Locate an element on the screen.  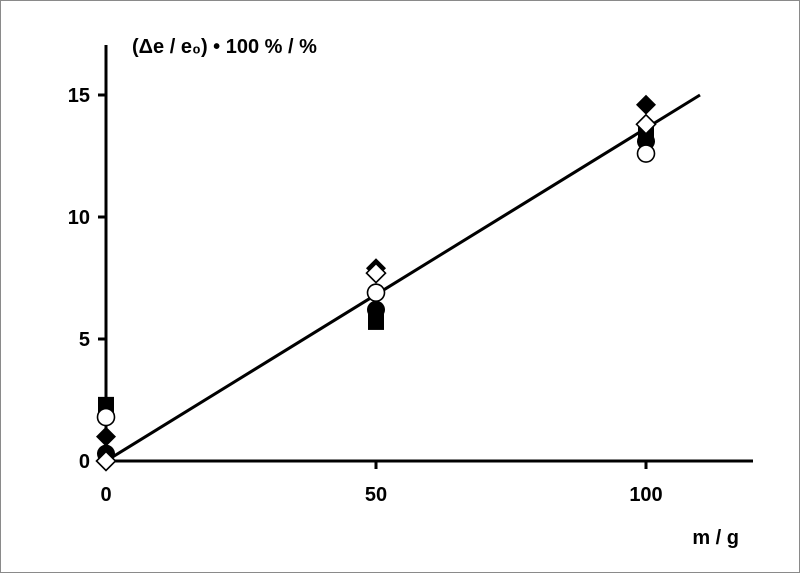
y-tick-label: 10 is located at coordinates (79, 218).